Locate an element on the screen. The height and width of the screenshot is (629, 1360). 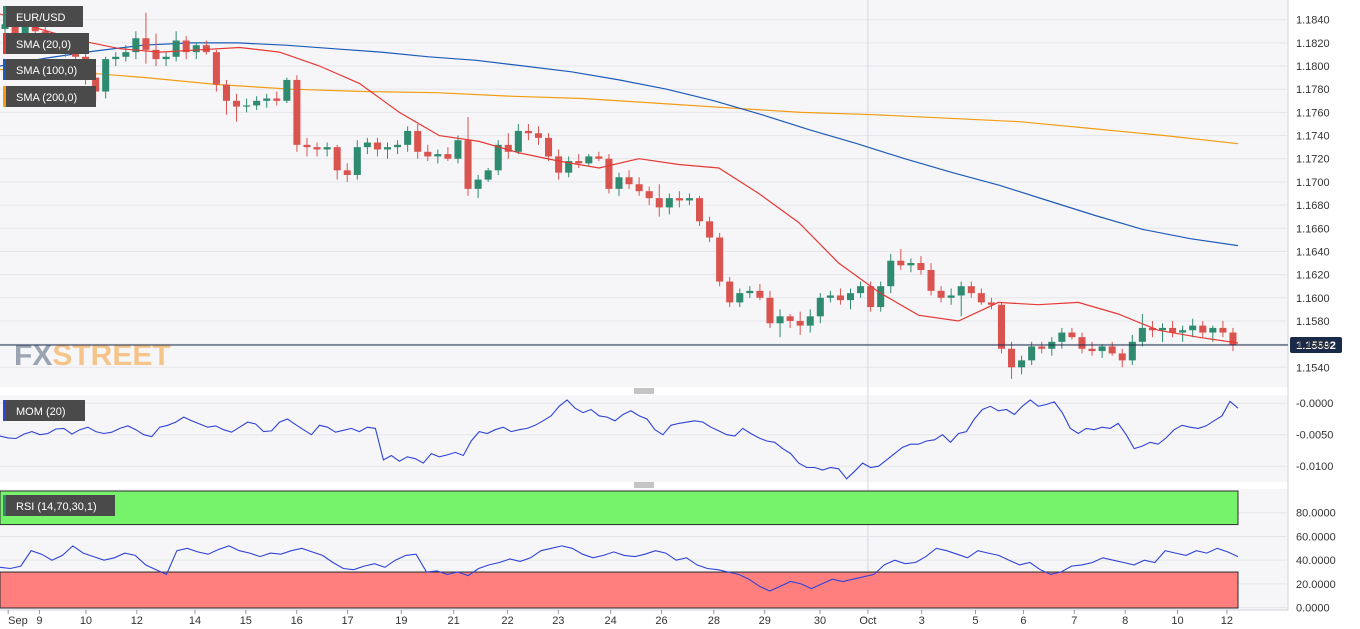
momentum-axis: -0.0000 -0.0050 -0.0100 is located at coordinates (1314, 435).